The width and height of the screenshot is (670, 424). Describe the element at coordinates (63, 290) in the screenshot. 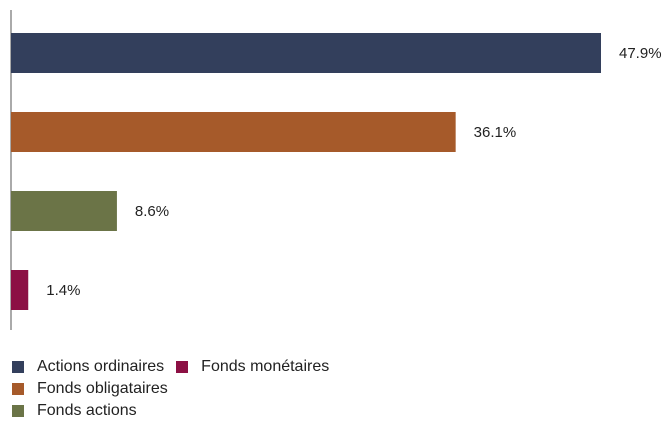

I see `bar-value-label-3: 1.4%` at that location.